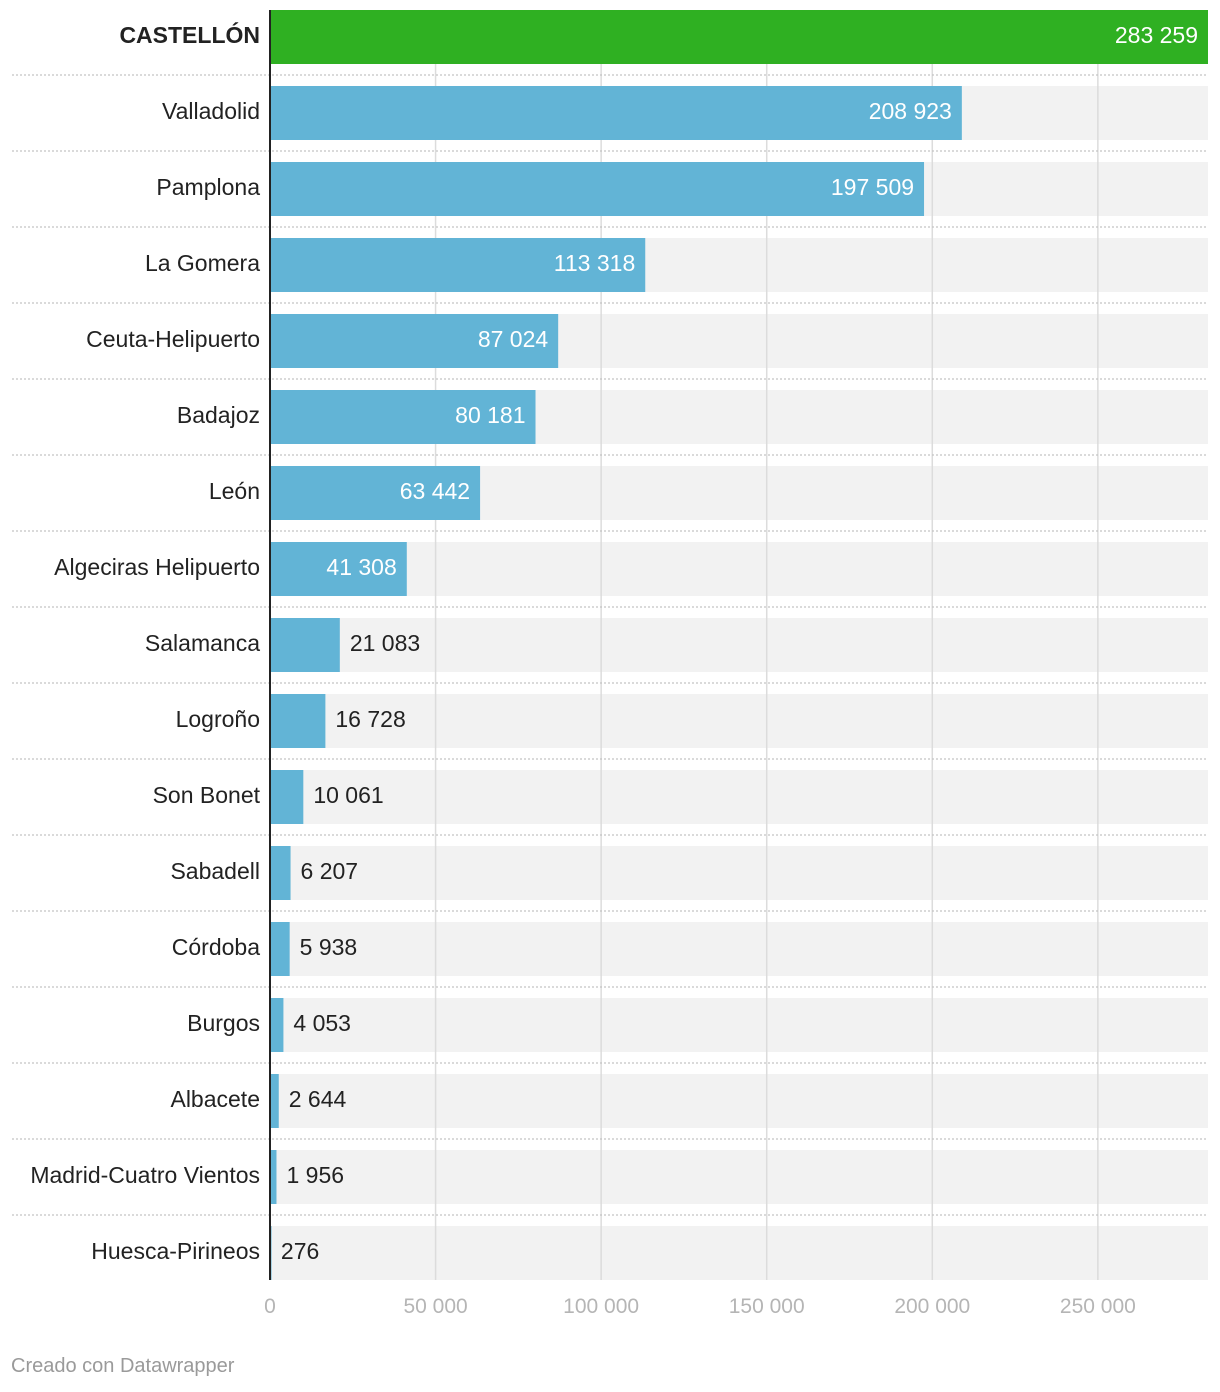 The width and height of the screenshot is (1220, 1392). What do you see at coordinates (207, 795) in the screenshot?
I see `category-label: Son Bonet` at bounding box center [207, 795].